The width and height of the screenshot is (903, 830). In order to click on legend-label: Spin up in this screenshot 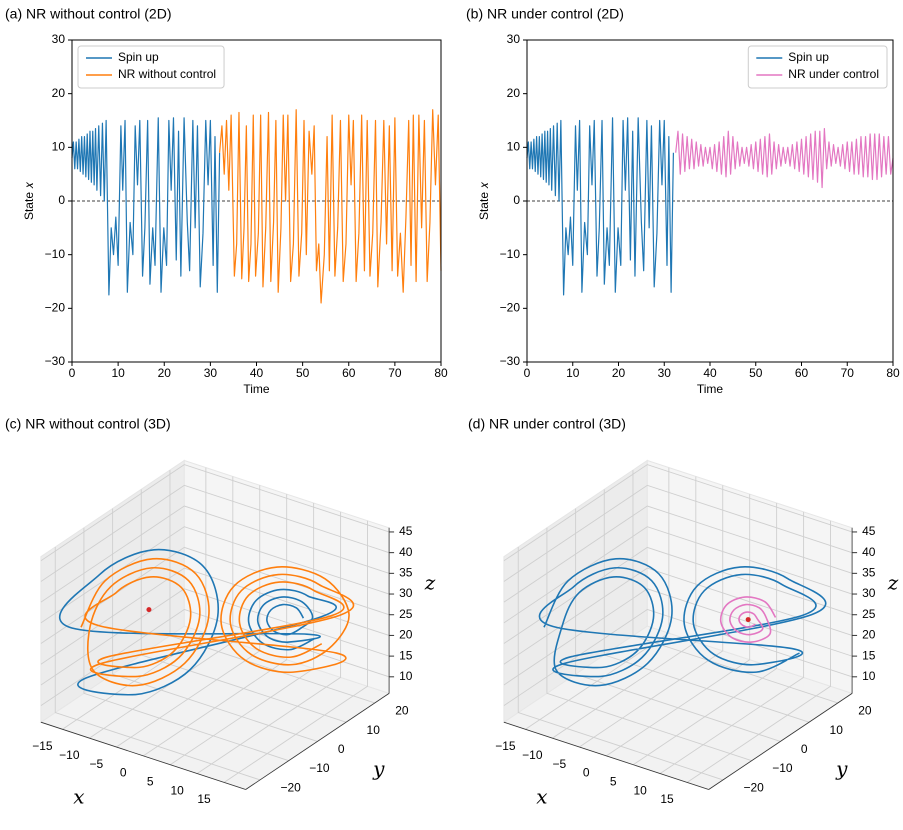, I will do `click(808, 57)`.